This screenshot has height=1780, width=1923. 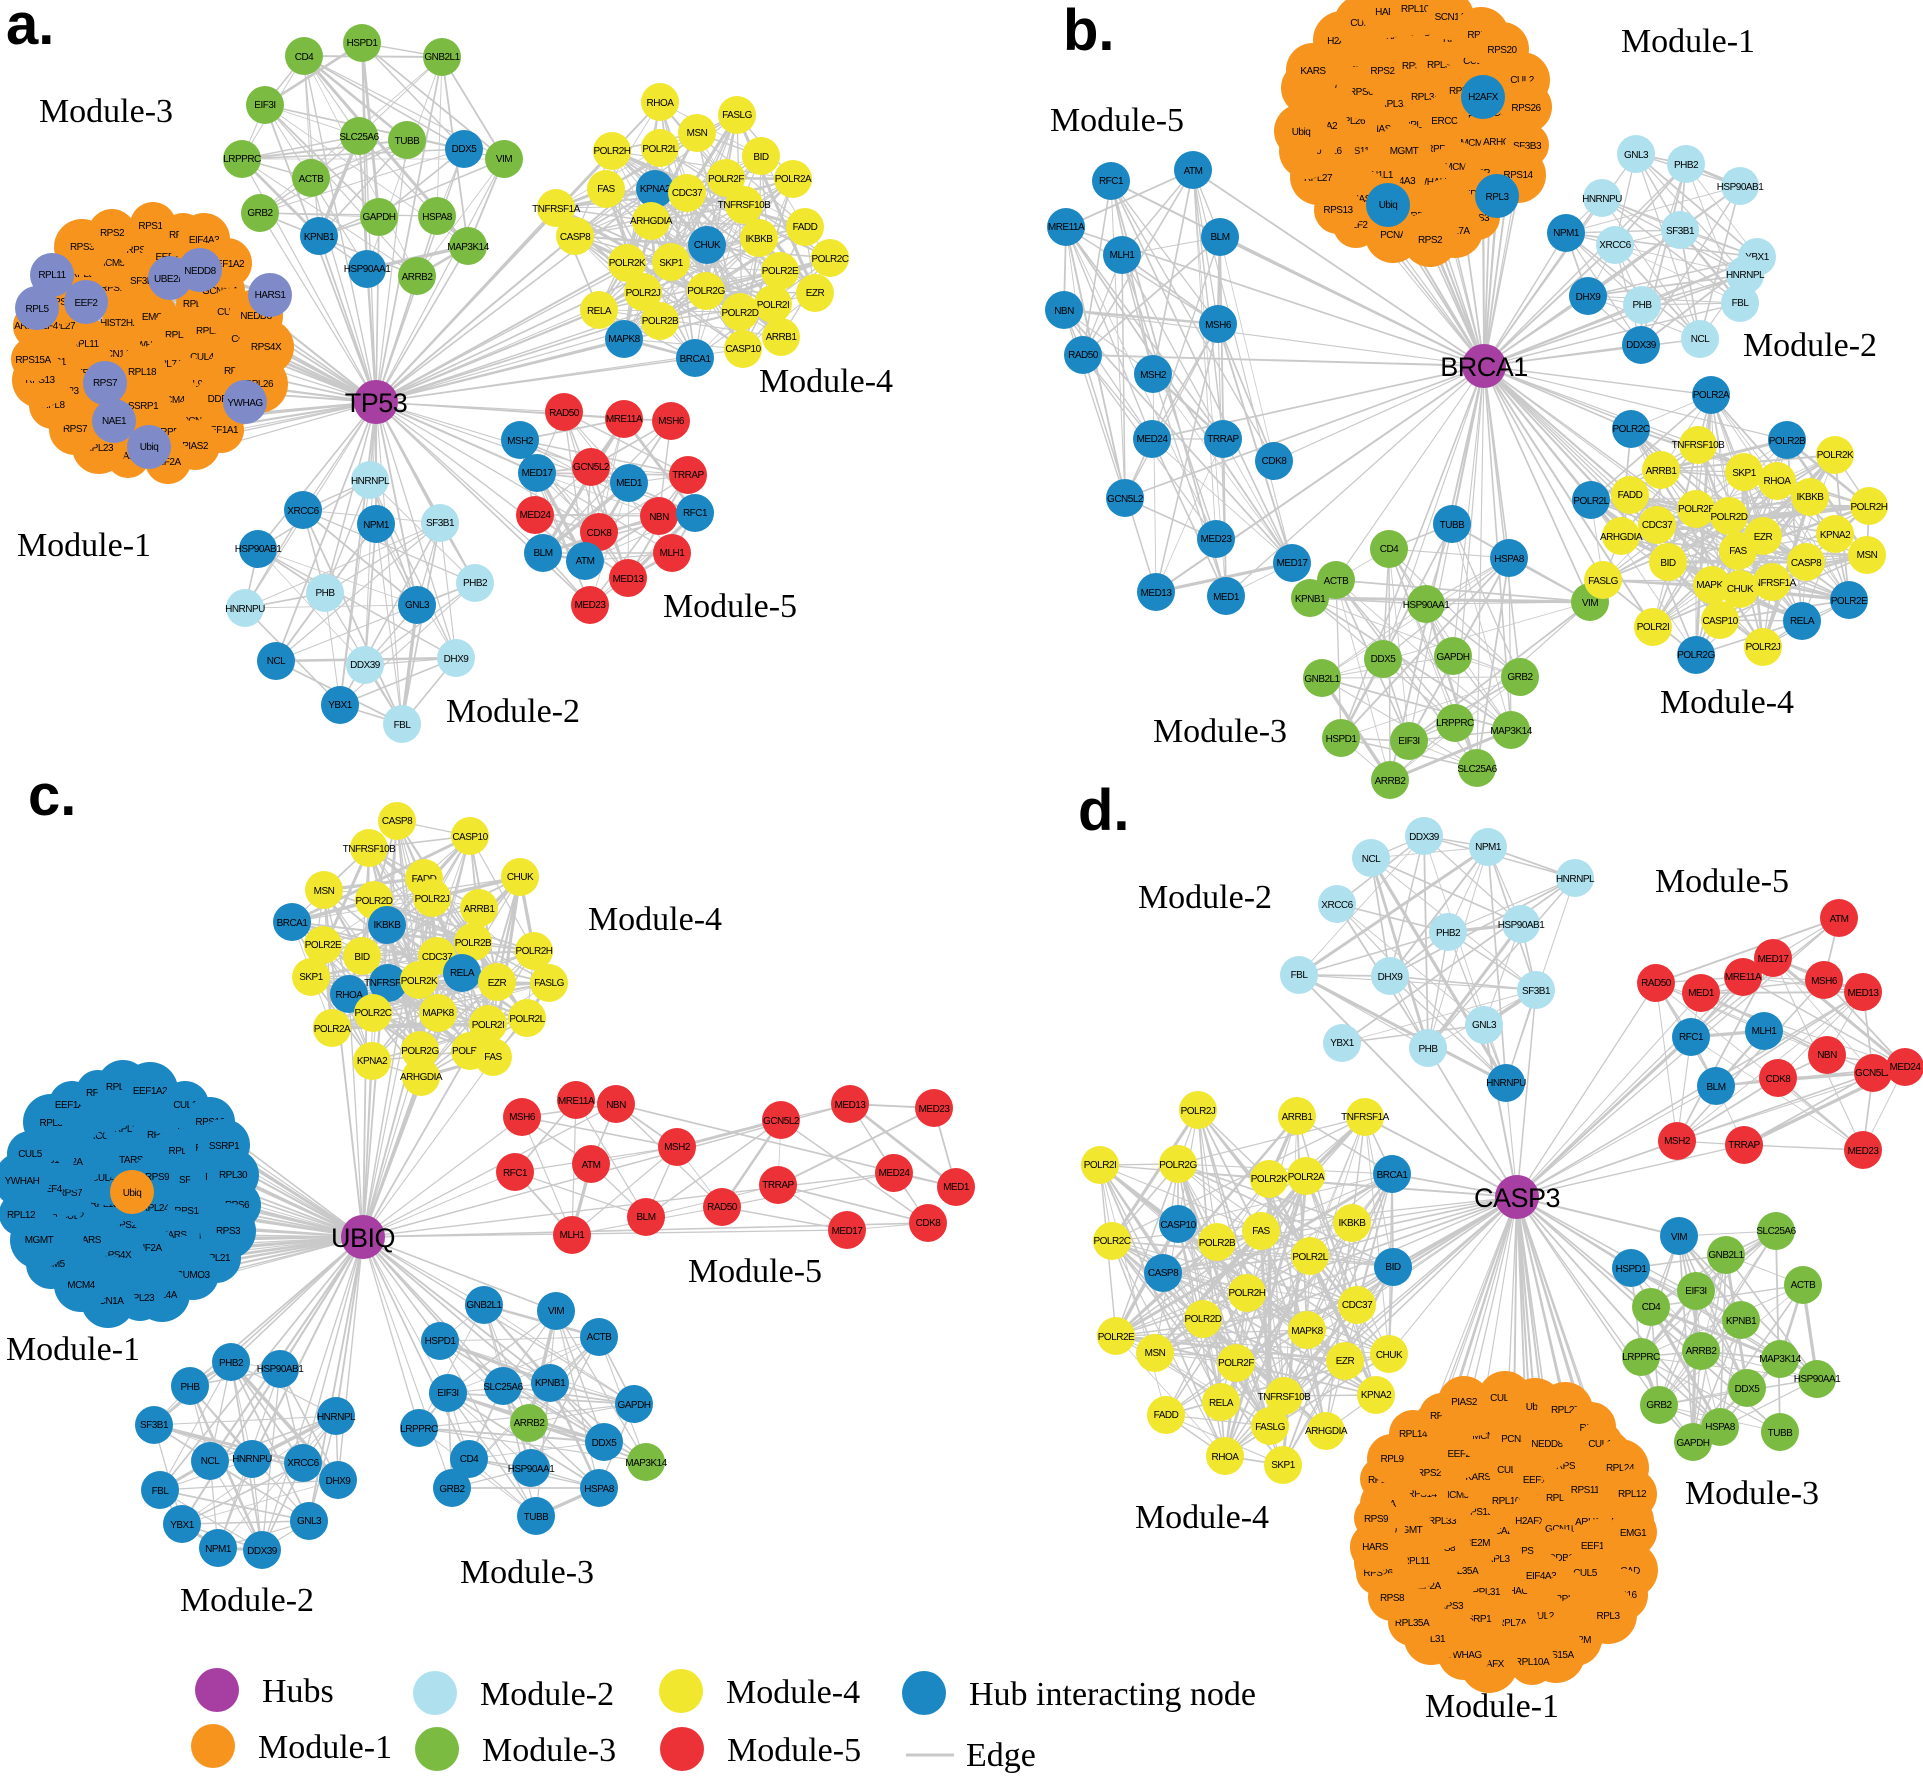 What do you see at coordinates (168, 364) in the screenshot?
I see `svg-text: RPL7A` at bounding box center [168, 364].